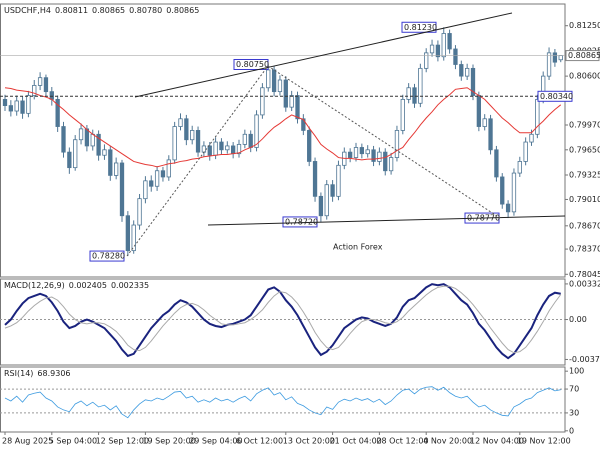 This screenshot has width=600, height=450. Describe the element at coordinates (447, 441) in the screenshot. I see `x-tick-label: 4 Nov 20:00` at that location.